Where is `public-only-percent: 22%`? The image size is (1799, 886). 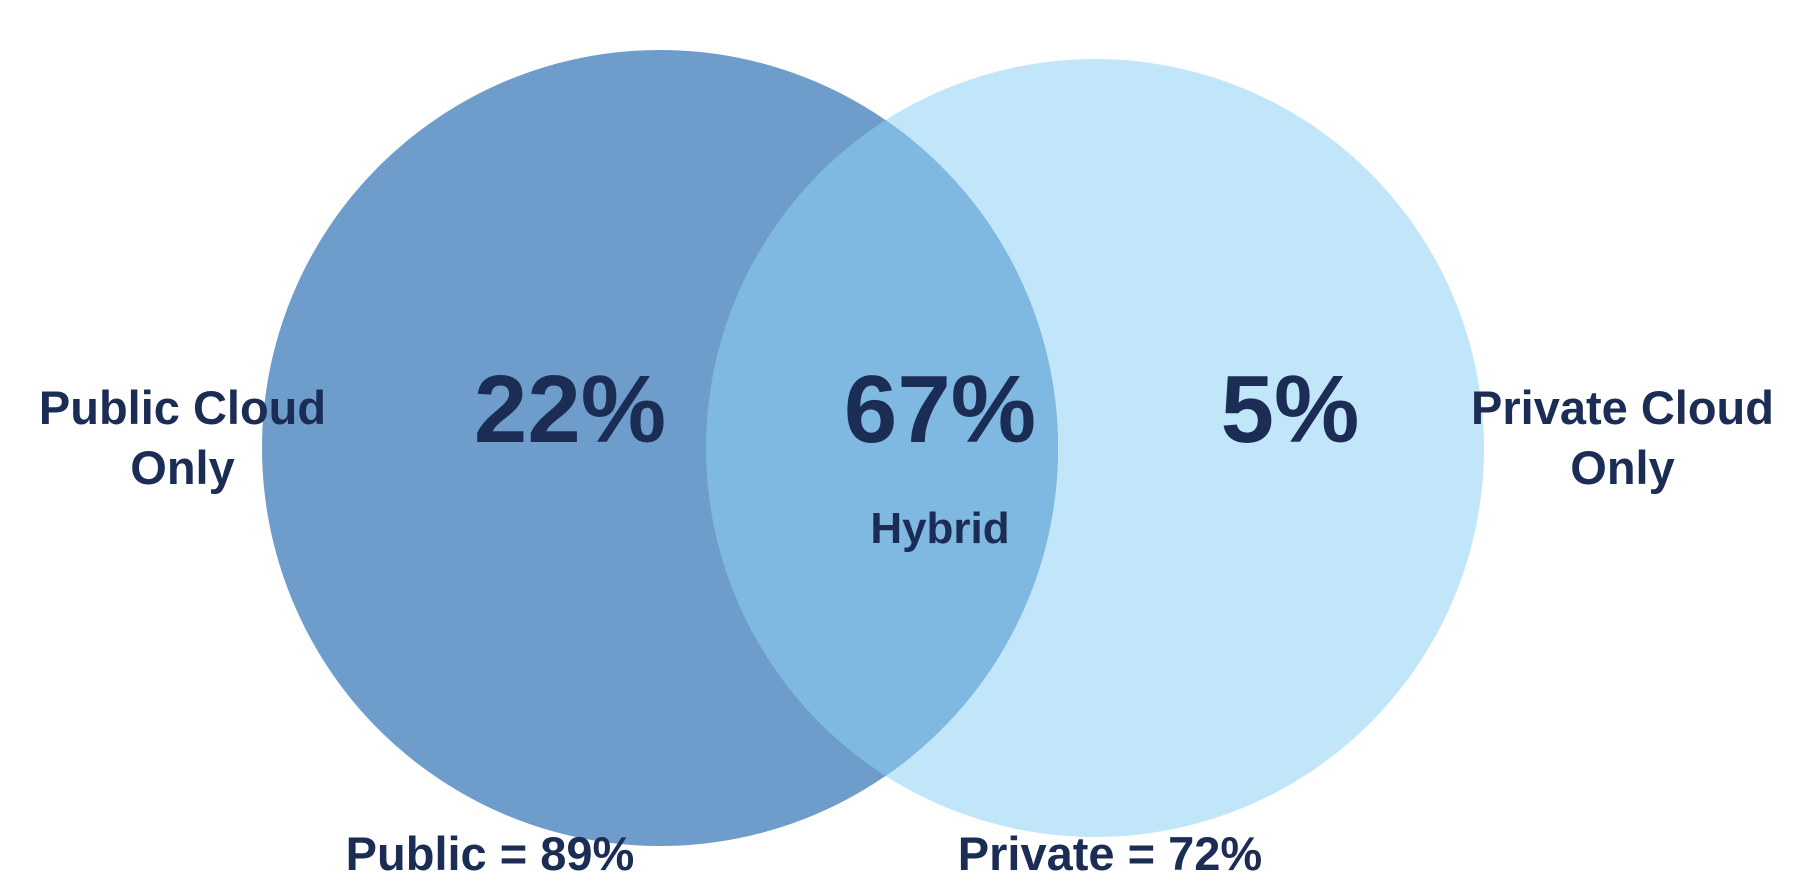
public-only-percent: 22% is located at coordinates (570, 409).